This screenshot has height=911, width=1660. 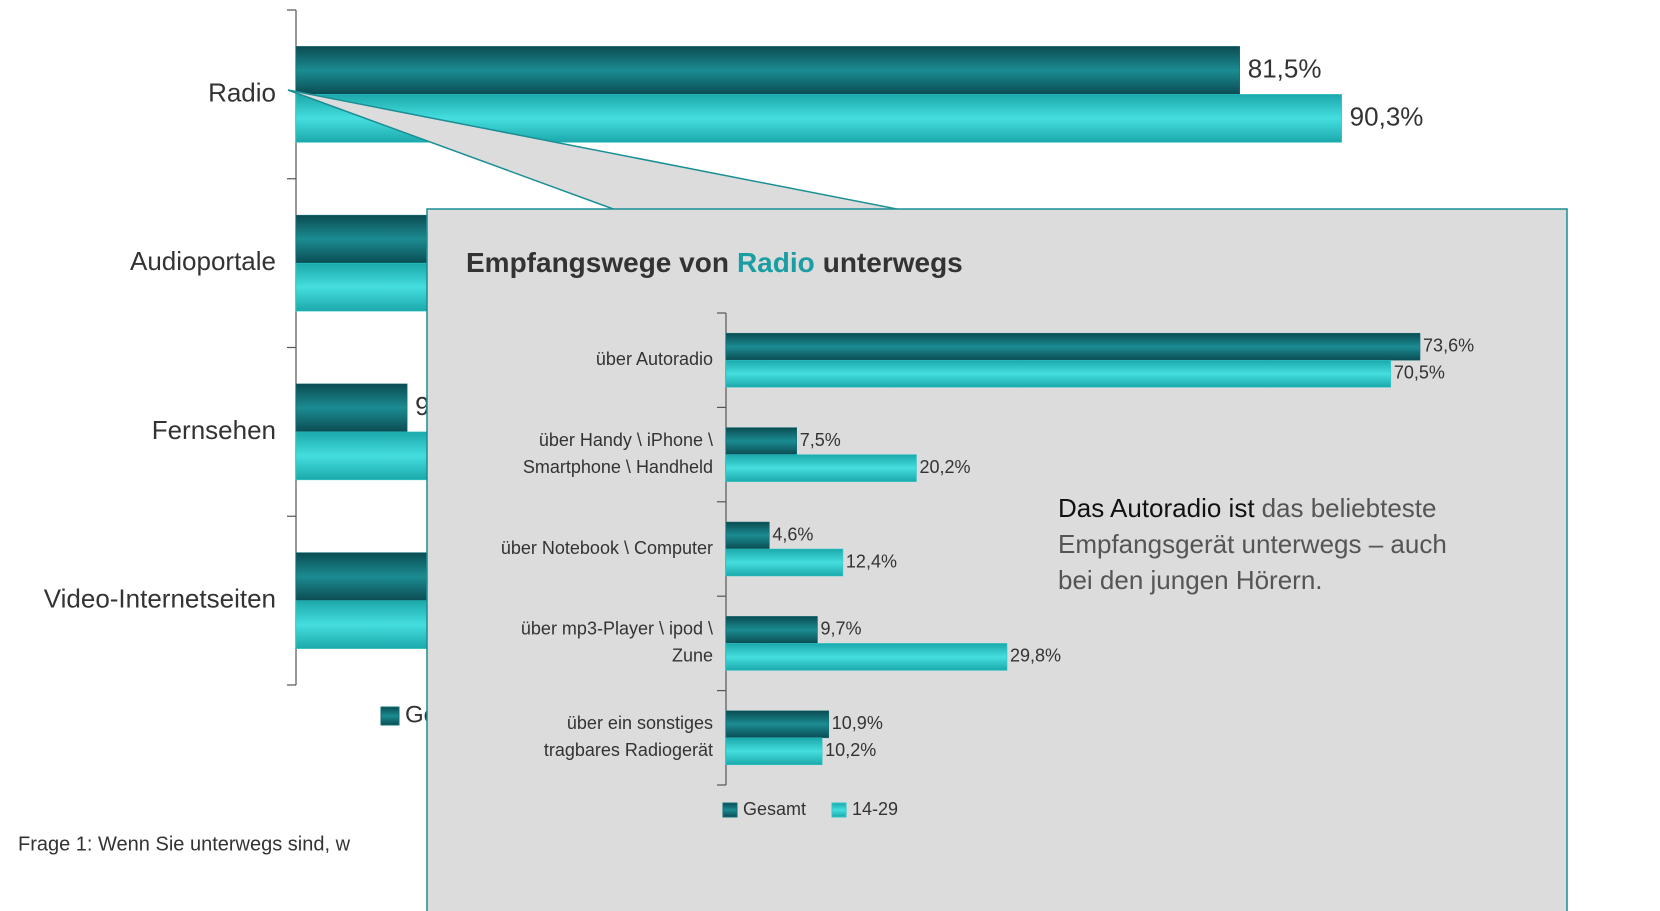 I want to click on category-label: über Autoradio, so click(x=654, y=359).